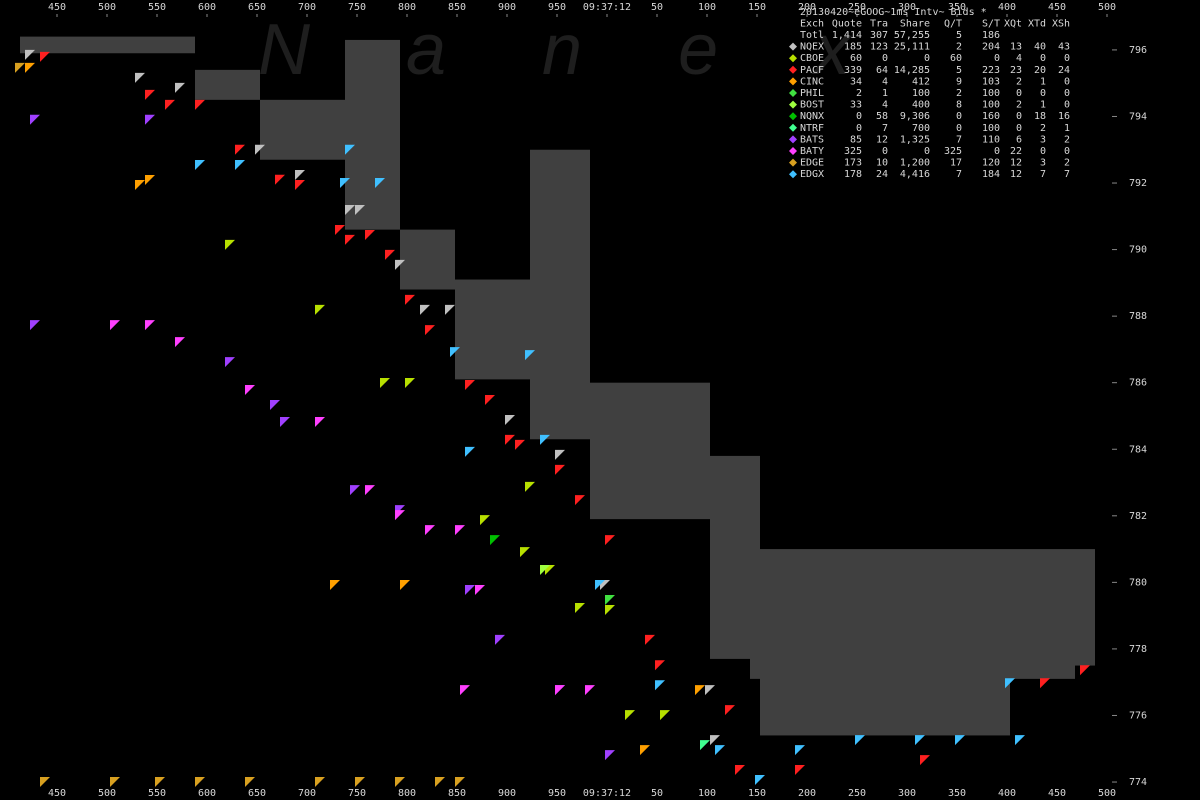  Describe the element at coordinates (1138, 250) in the screenshot. I see `y-tick-label: 790` at that location.